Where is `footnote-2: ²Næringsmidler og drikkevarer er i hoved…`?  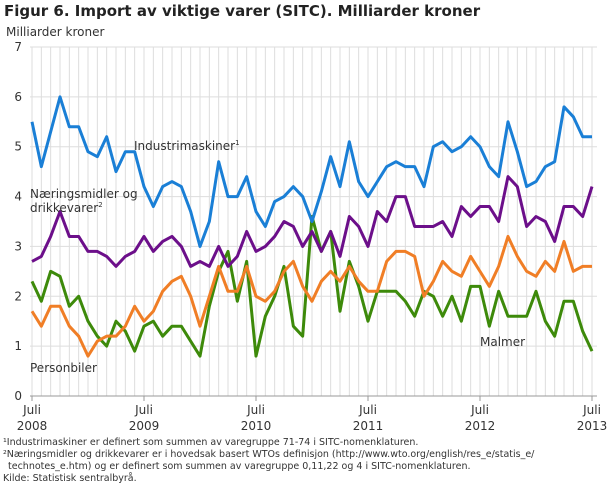 footnote-2: ²Næringsmidler og drikkevarer er i hoved… is located at coordinates (269, 454).